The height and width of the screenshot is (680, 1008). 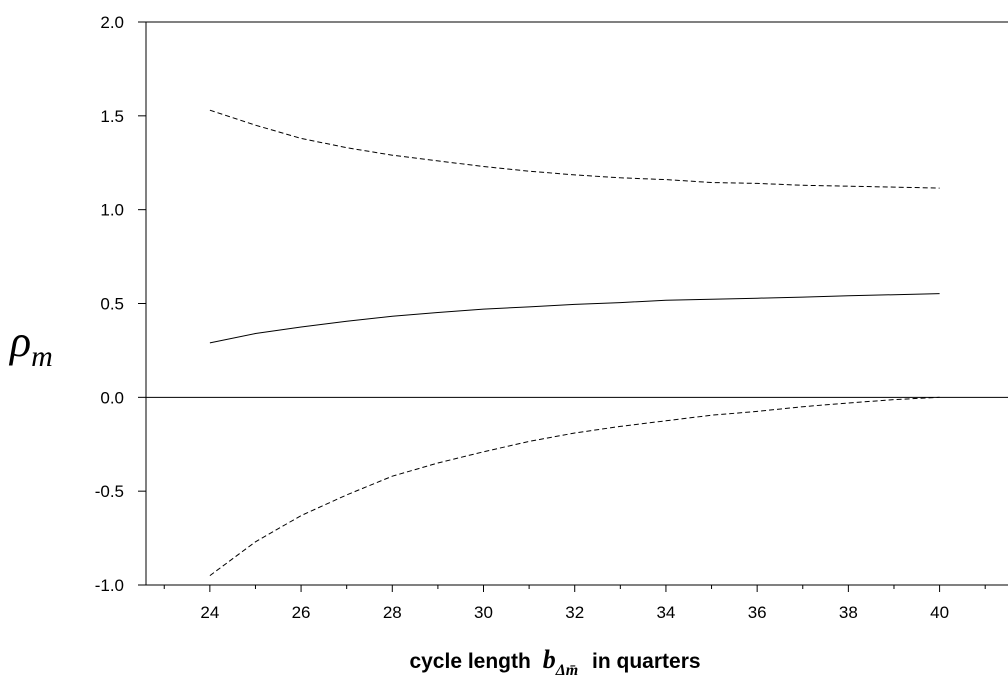 What do you see at coordinates (301, 612) in the screenshot?
I see `x-tick-label: 26` at bounding box center [301, 612].